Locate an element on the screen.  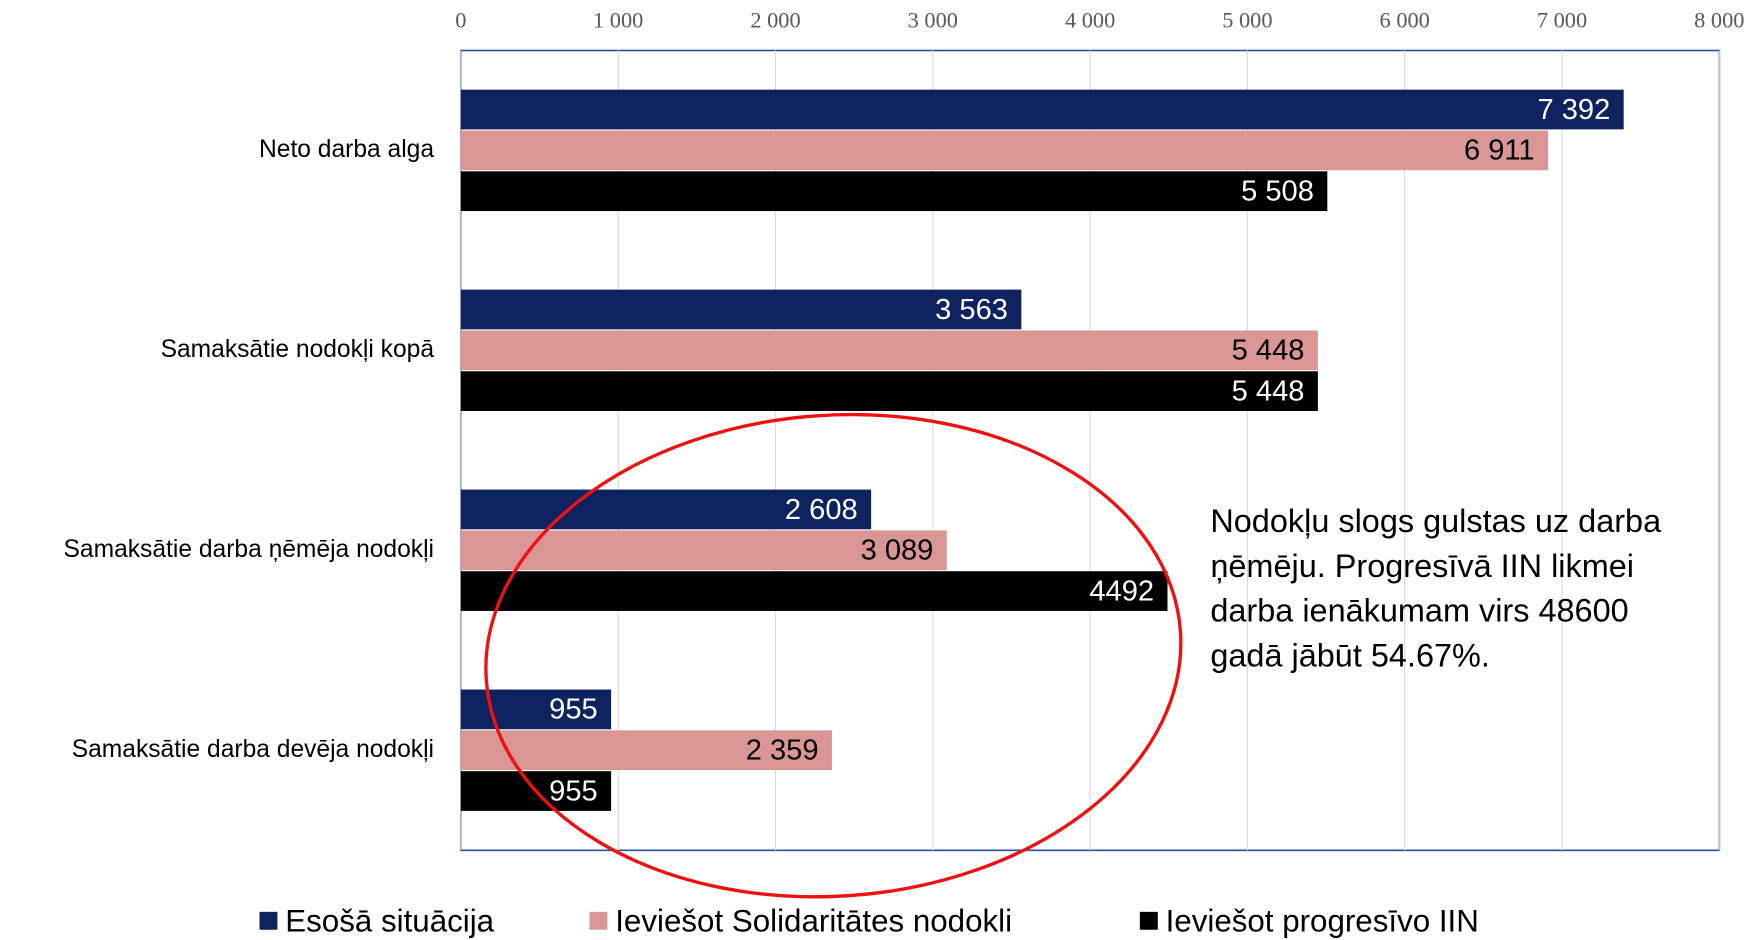
value-label: 6 911 is located at coordinates (1499, 151).